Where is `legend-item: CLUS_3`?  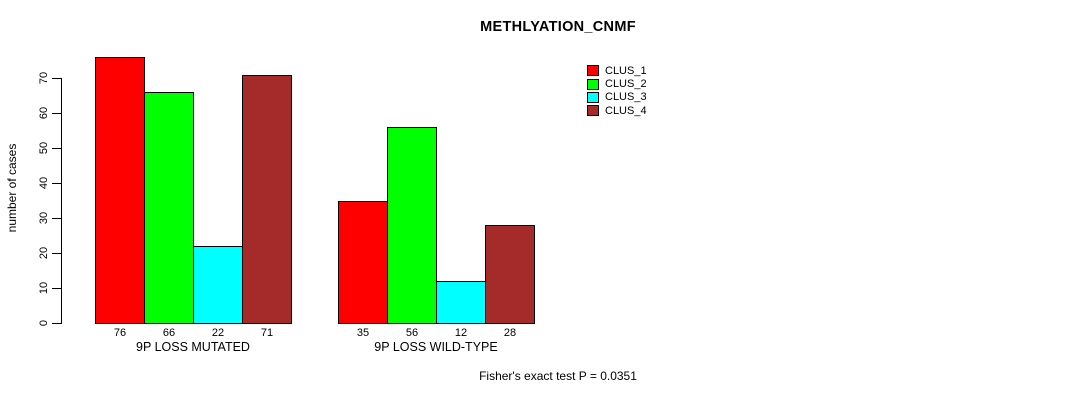
legend-item: CLUS_3 is located at coordinates (617, 97).